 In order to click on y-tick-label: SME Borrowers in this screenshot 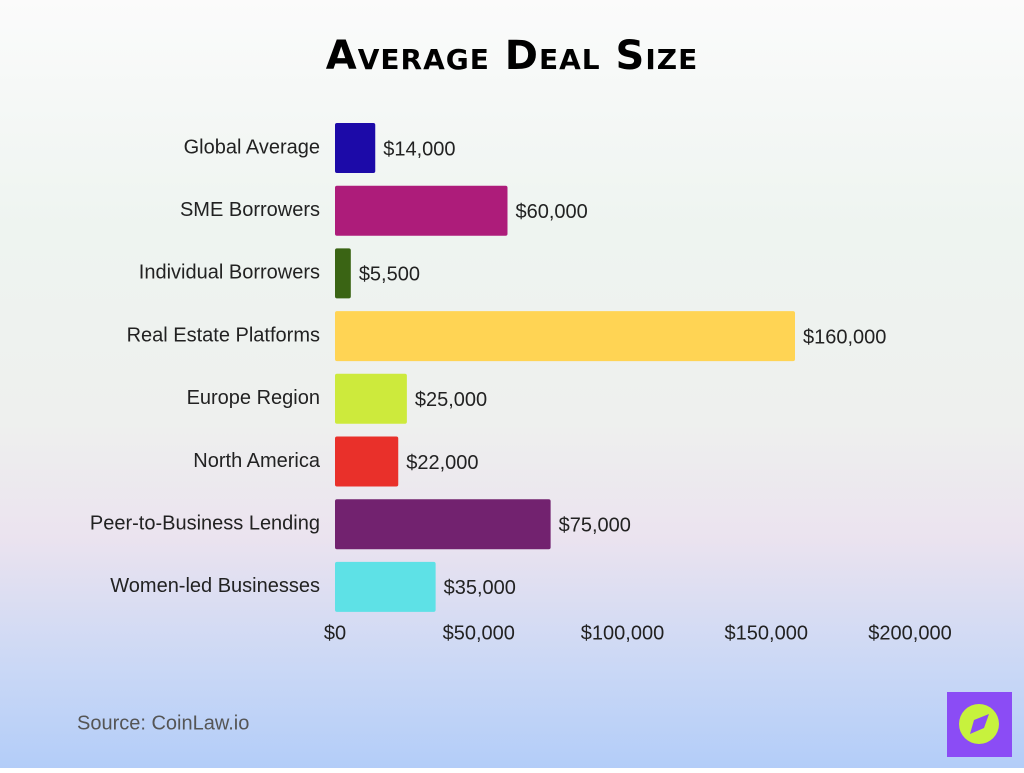, I will do `click(250, 210)`.